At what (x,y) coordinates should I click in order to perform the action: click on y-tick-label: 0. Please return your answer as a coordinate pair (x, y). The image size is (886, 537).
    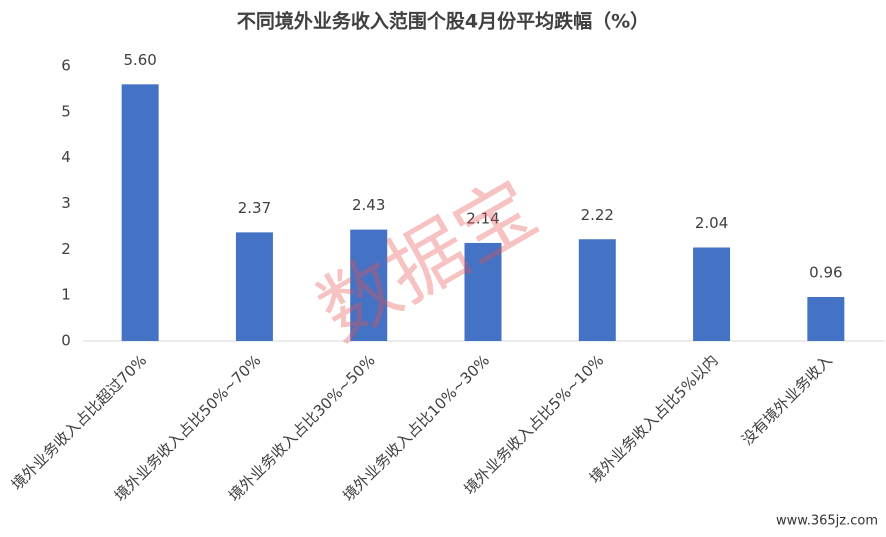
    Looking at the image, I should click on (66, 341).